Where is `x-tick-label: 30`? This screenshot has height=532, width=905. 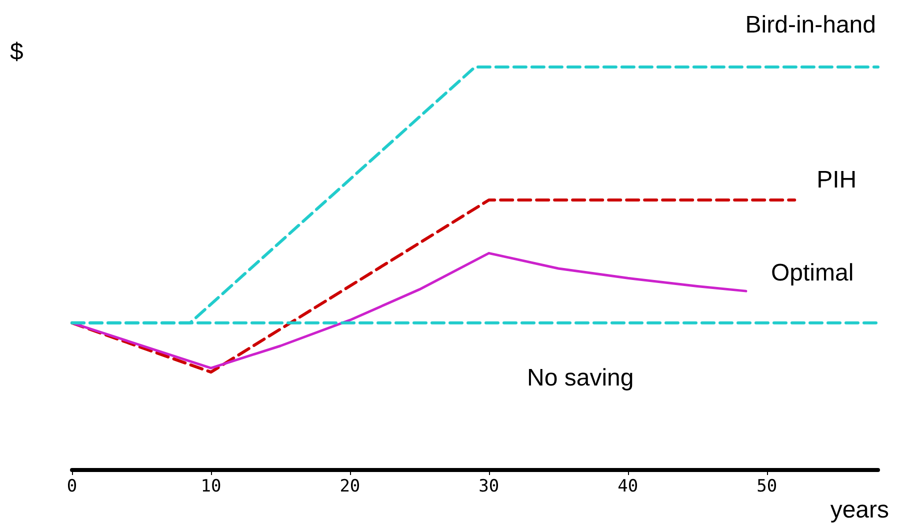
x-tick-label: 30 is located at coordinates (489, 486).